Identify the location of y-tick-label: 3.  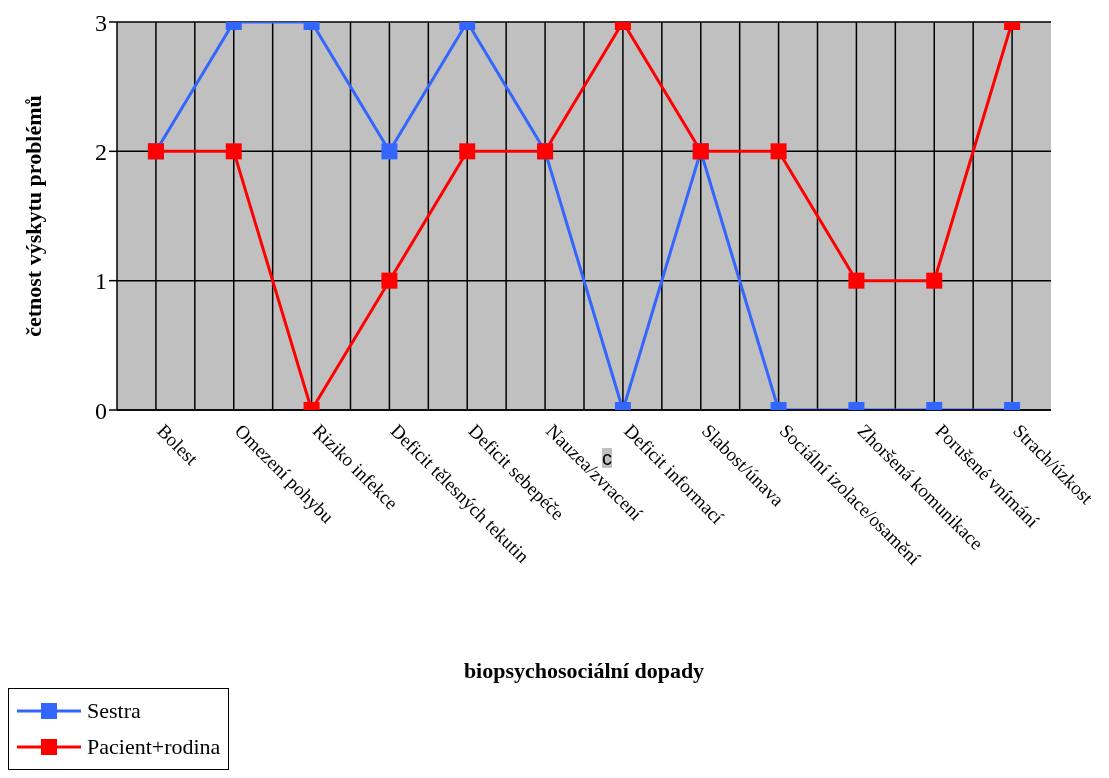
(101, 22).